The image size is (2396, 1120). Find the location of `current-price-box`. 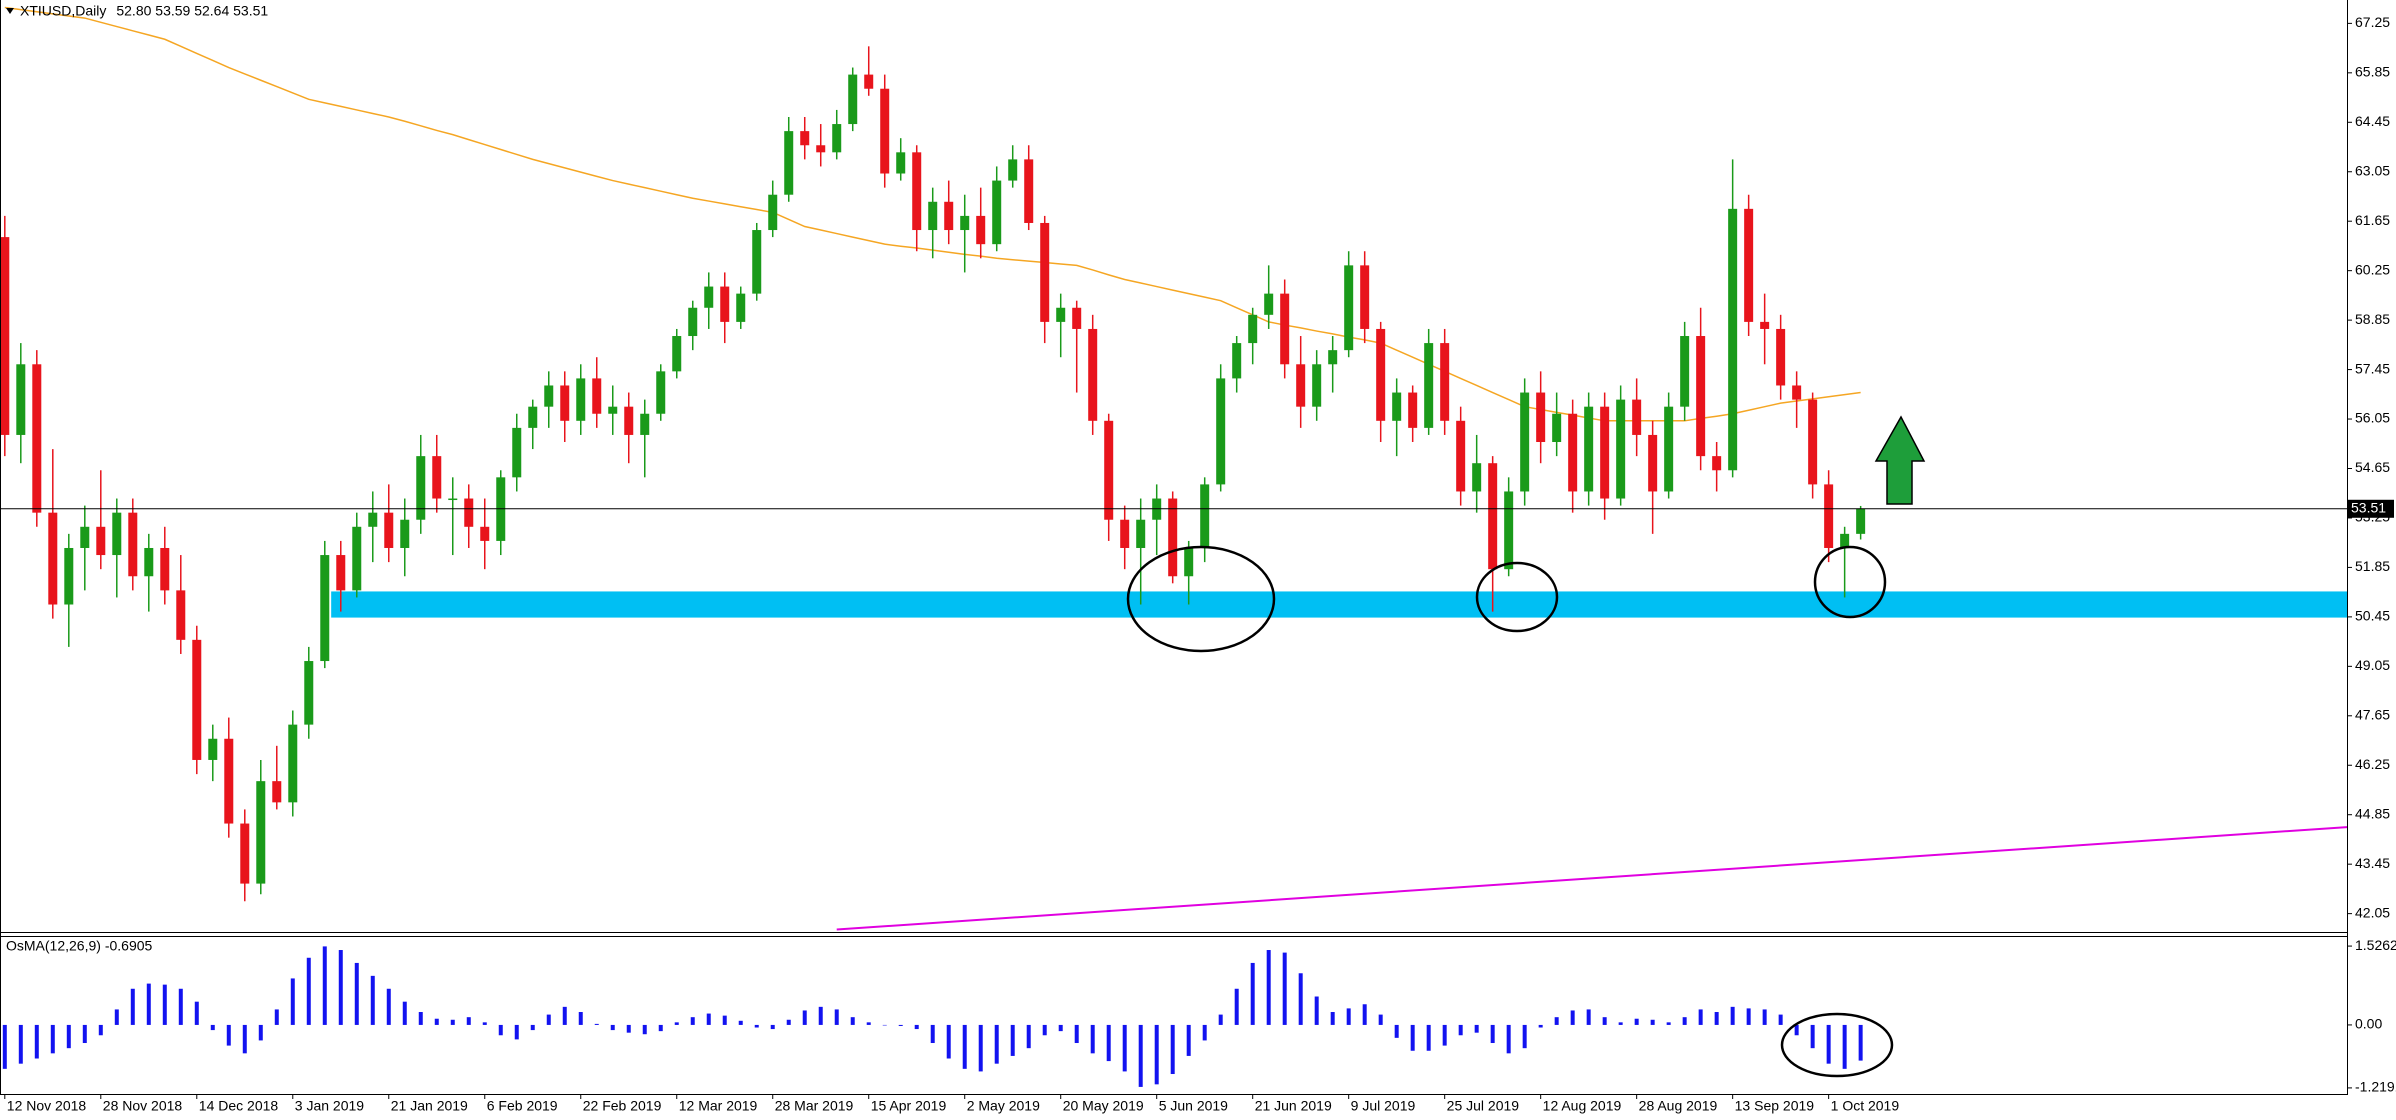

current-price-box is located at coordinates (2371, 508).